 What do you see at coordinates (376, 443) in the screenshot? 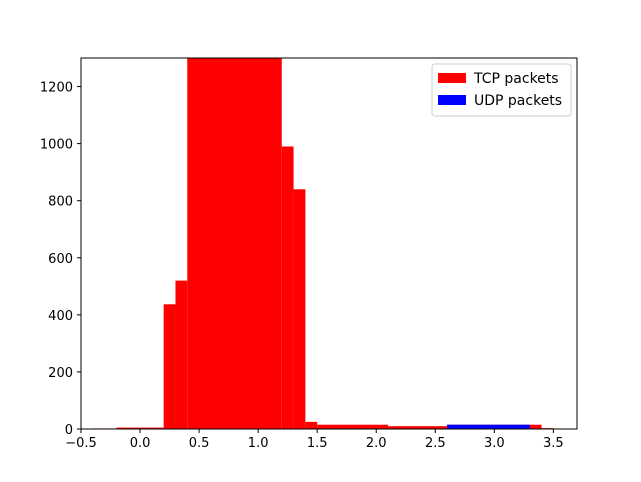
I see `x-tick-label: 2.0` at bounding box center [376, 443].